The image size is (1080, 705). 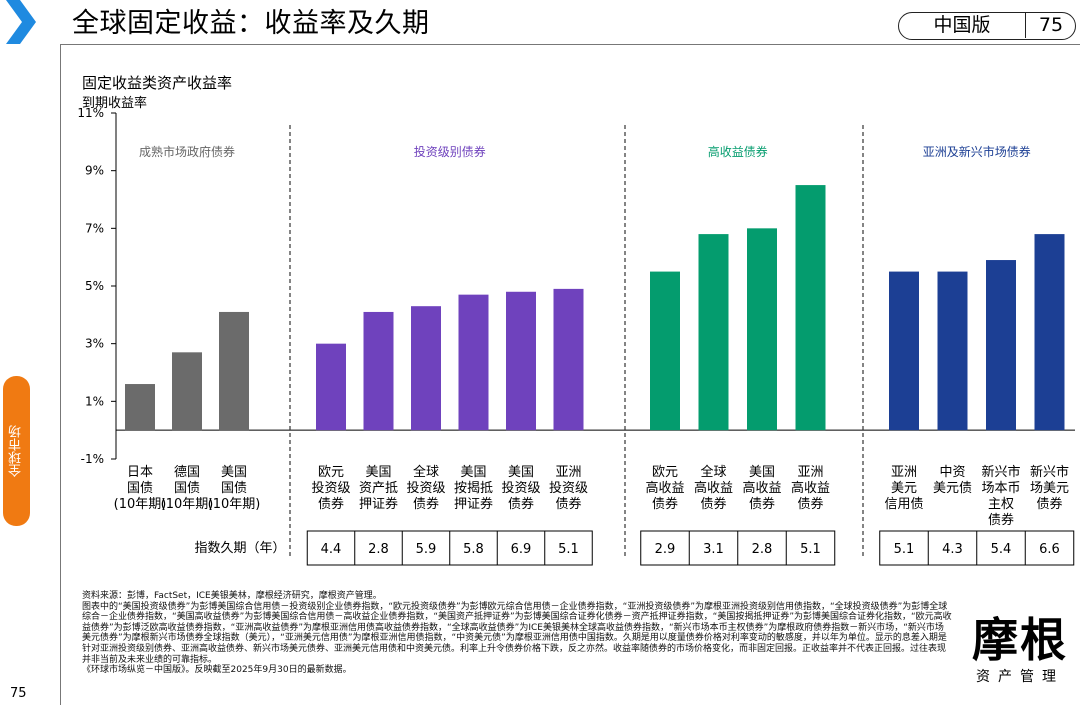 I want to click on category-label: 美元, so click(x=904, y=488).